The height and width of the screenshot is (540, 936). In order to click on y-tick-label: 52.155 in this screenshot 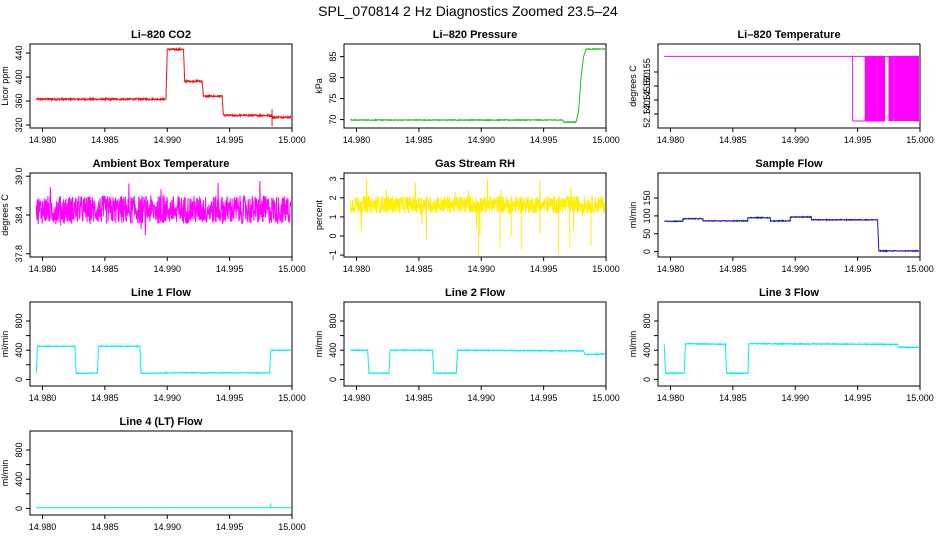, I will do `click(647, 72)`.